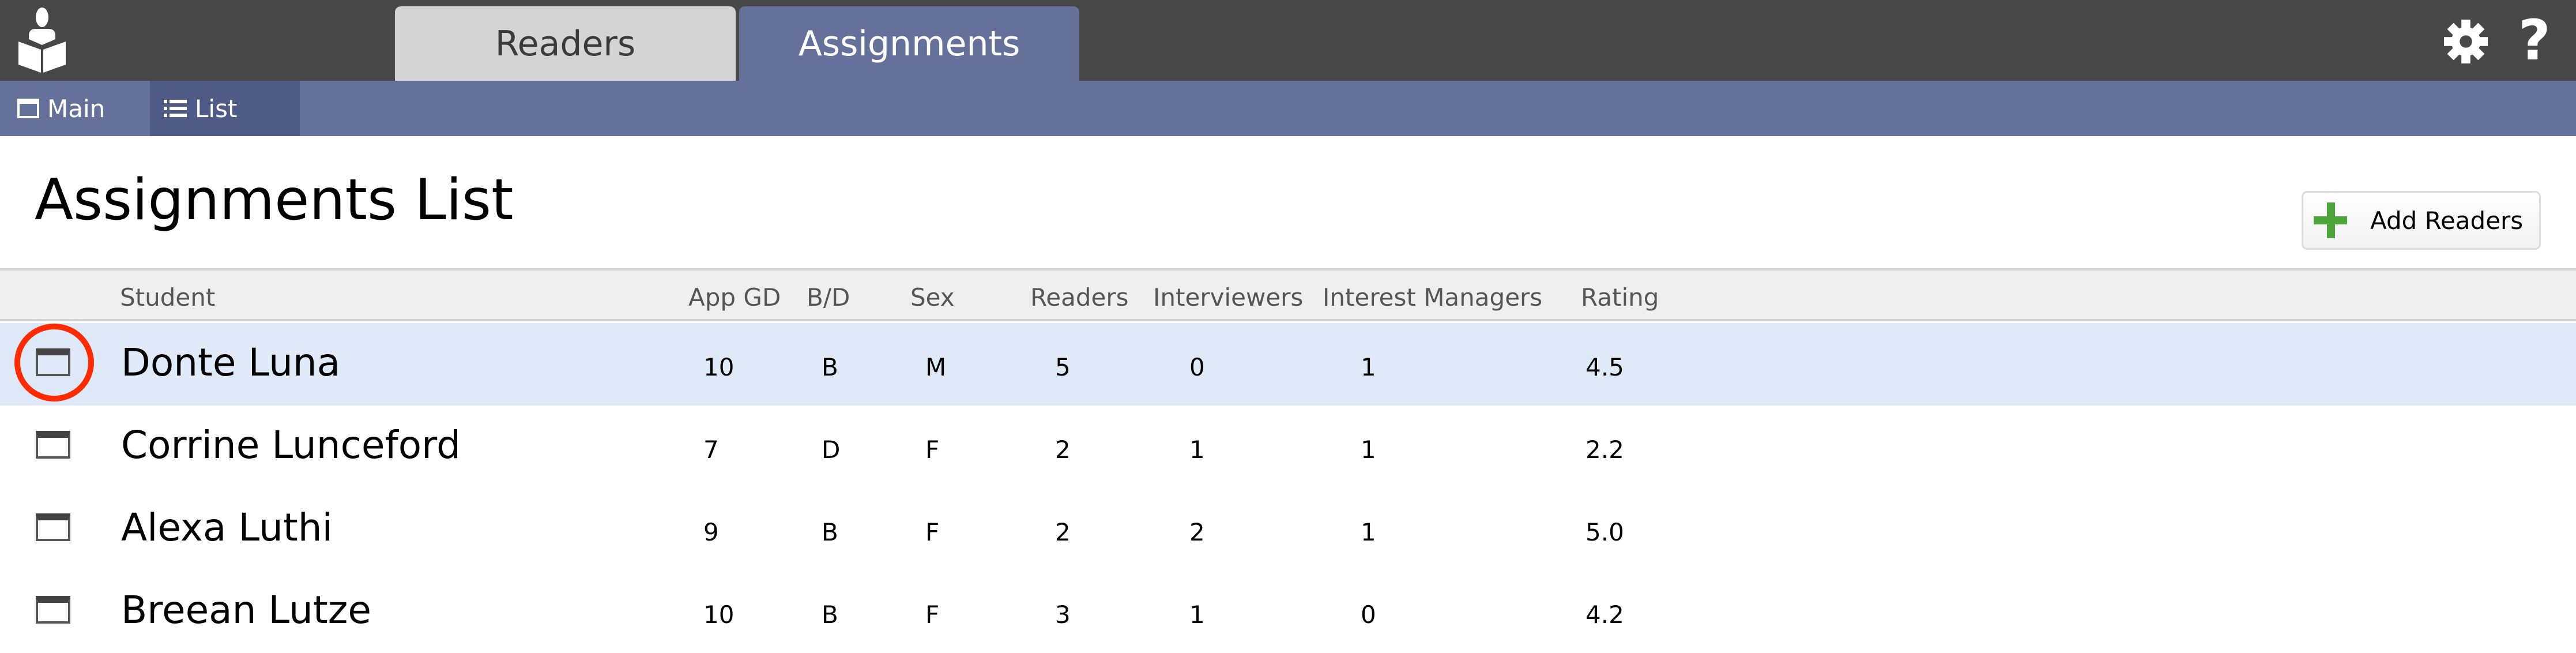 This screenshot has width=2576, height=653. What do you see at coordinates (2465, 41) in the screenshot?
I see `gear-icon` at bounding box center [2465, 41].